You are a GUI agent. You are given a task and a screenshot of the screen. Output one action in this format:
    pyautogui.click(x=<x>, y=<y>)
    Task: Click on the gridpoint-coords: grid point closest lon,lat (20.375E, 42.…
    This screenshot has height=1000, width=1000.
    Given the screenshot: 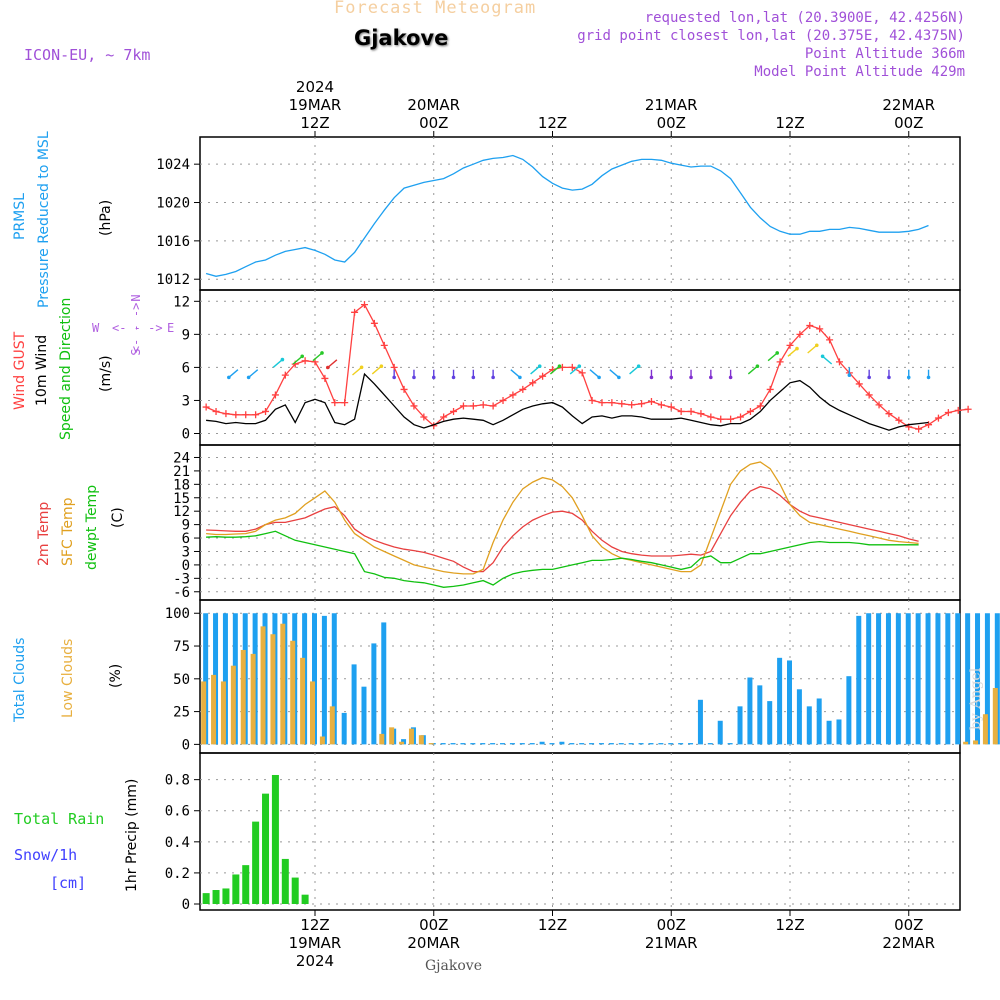 What is the action you would take?
    pyautogui.click(x=771, y=36)
    